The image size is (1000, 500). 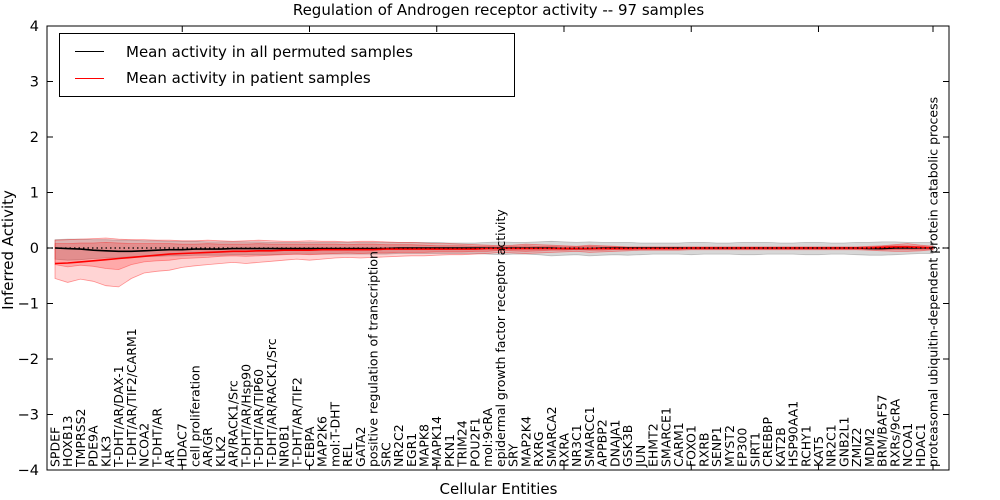 What do you see at coordinates (80, 438) in the screenshot?
I see `x-category-label: TMPRSS2` at bounding box center [80, 438].